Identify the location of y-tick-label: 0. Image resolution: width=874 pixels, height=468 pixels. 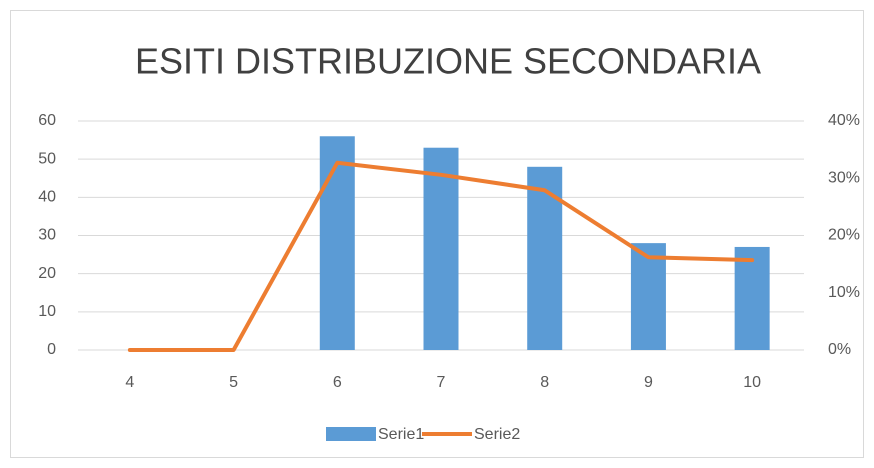
(51, 349).